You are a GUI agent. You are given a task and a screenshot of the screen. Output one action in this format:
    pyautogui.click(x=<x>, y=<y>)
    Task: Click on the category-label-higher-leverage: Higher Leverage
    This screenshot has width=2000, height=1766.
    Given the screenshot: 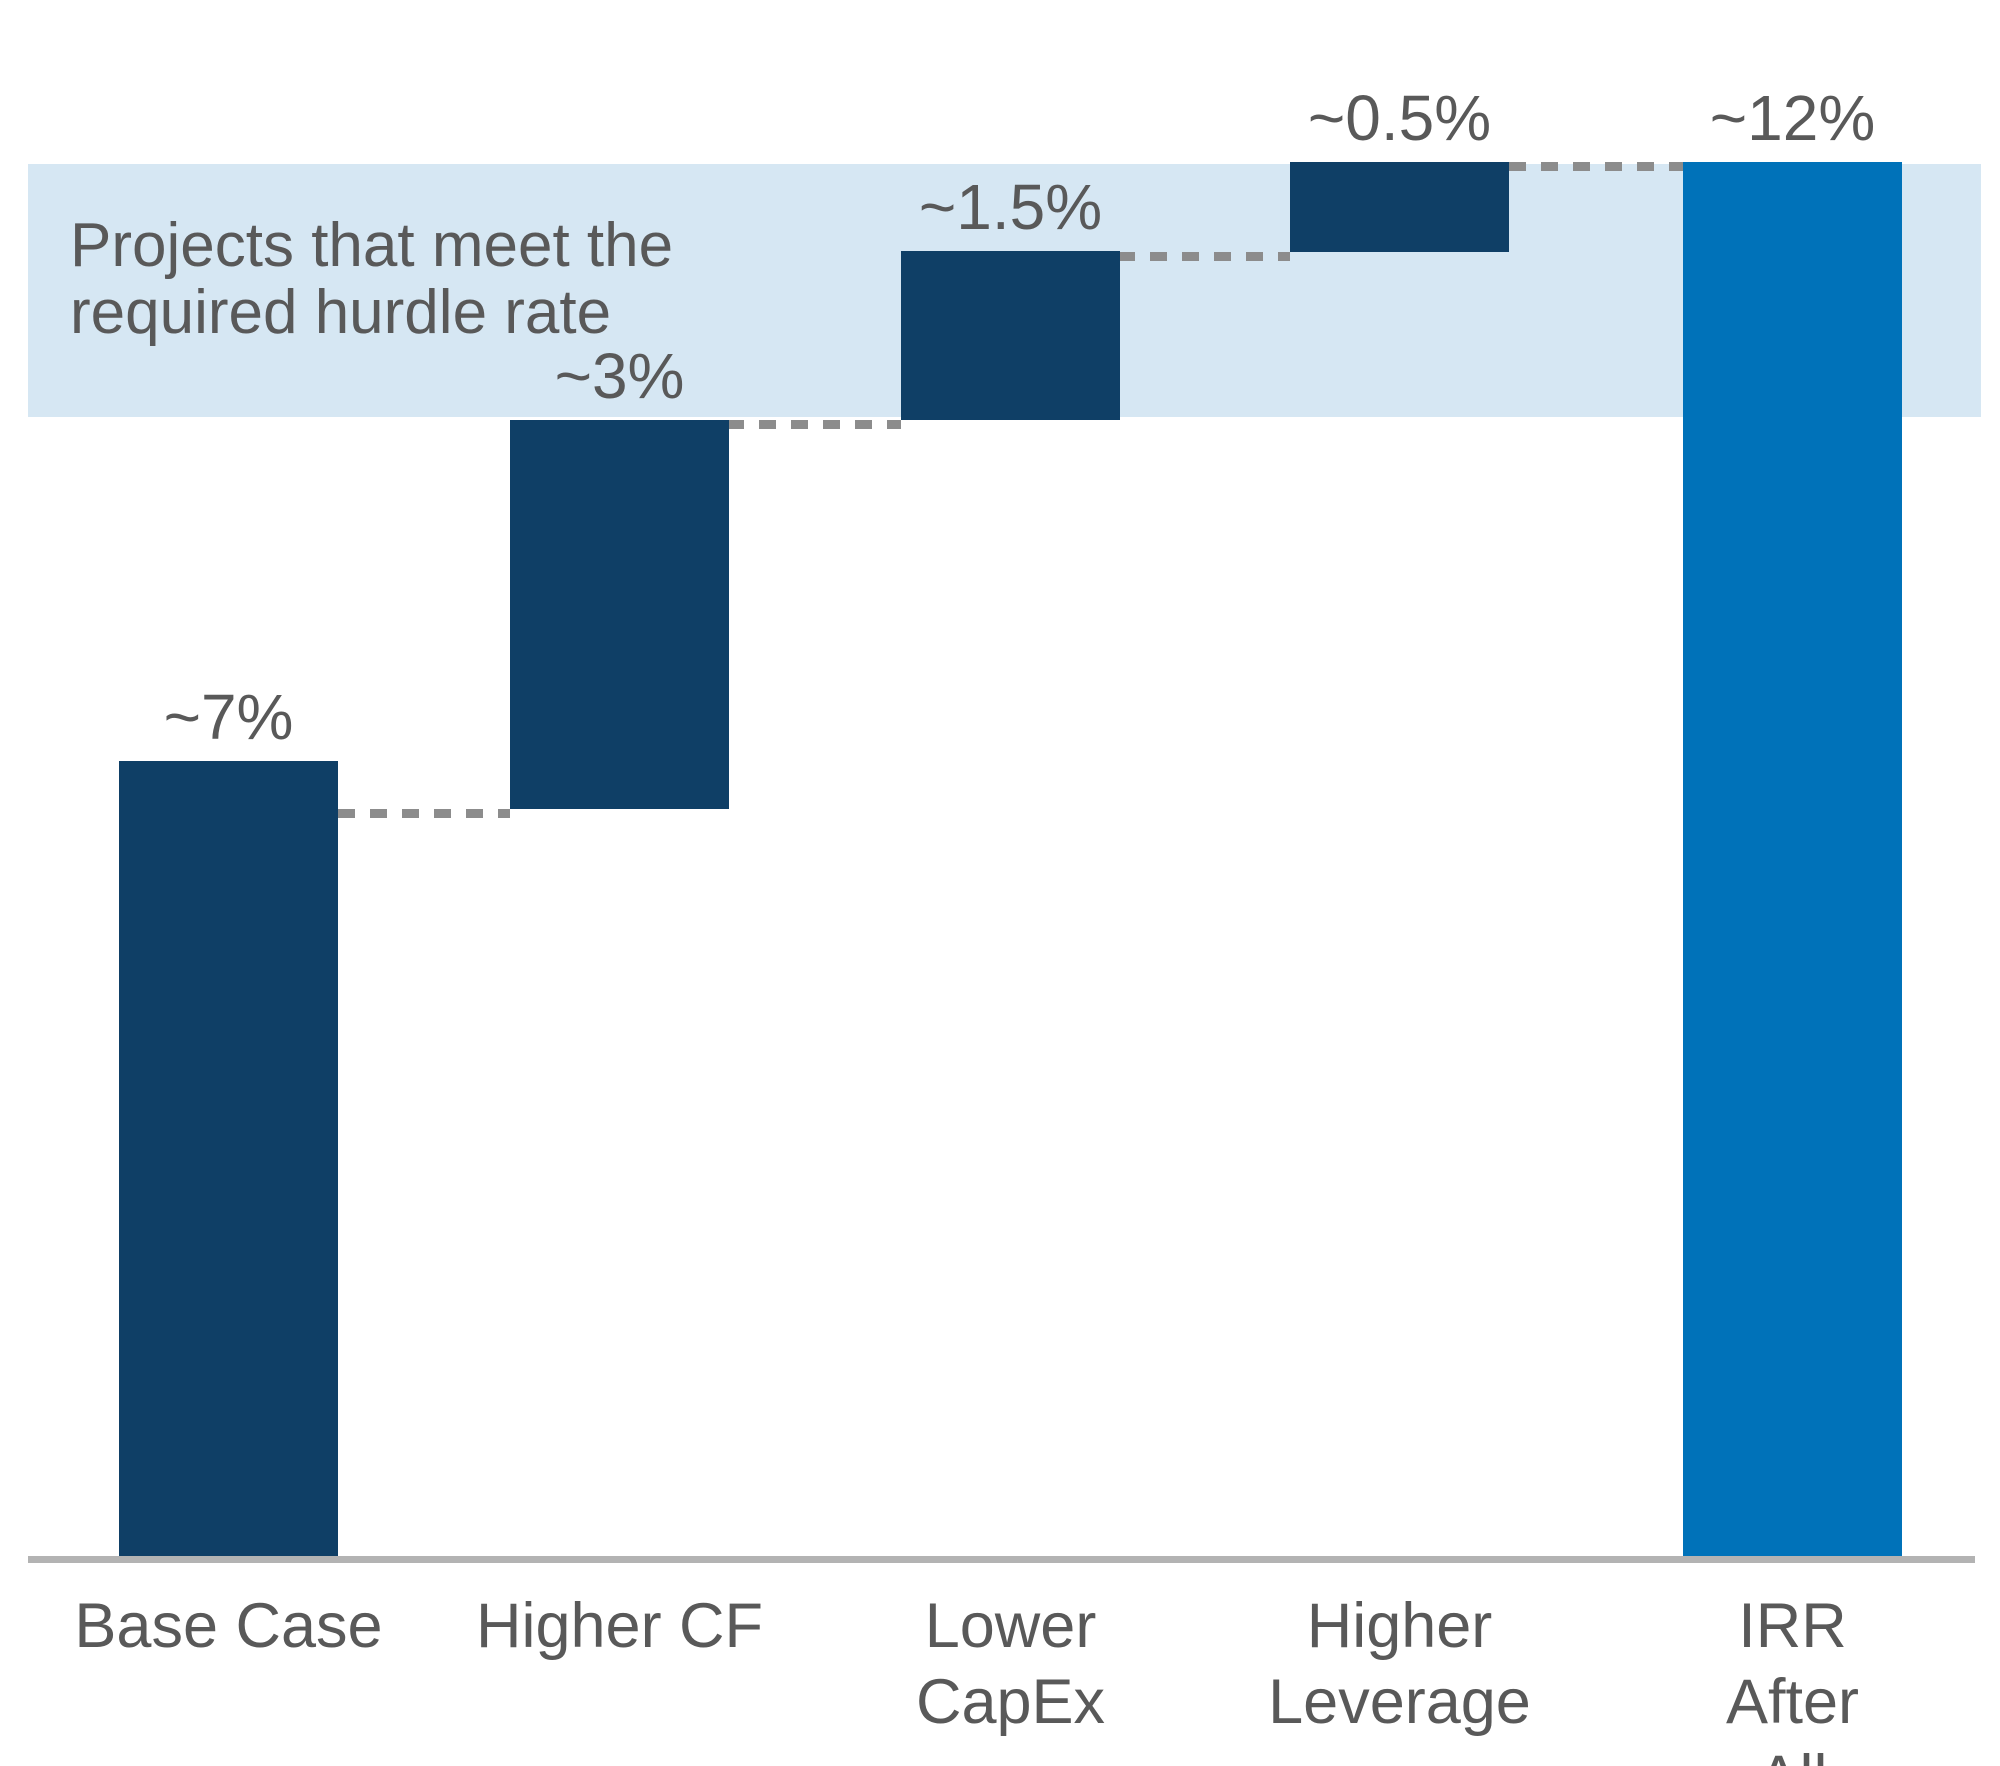 What is the action you would take?
    pyautogui.click(x=1399, y=1664)
    